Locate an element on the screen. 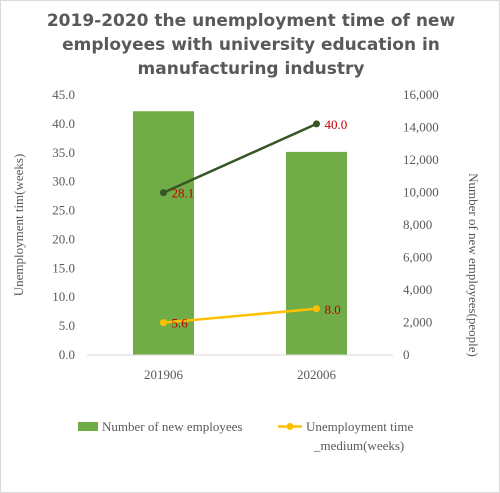 This screenshot has height=493, width=500. data-label: 28.1 is located at coordinates (183, 193).